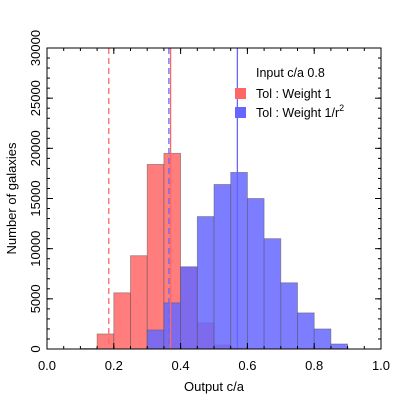 This screenshot has width=407, height=407. I want to click on x-tick-label: 0.2, so click(114, 365).